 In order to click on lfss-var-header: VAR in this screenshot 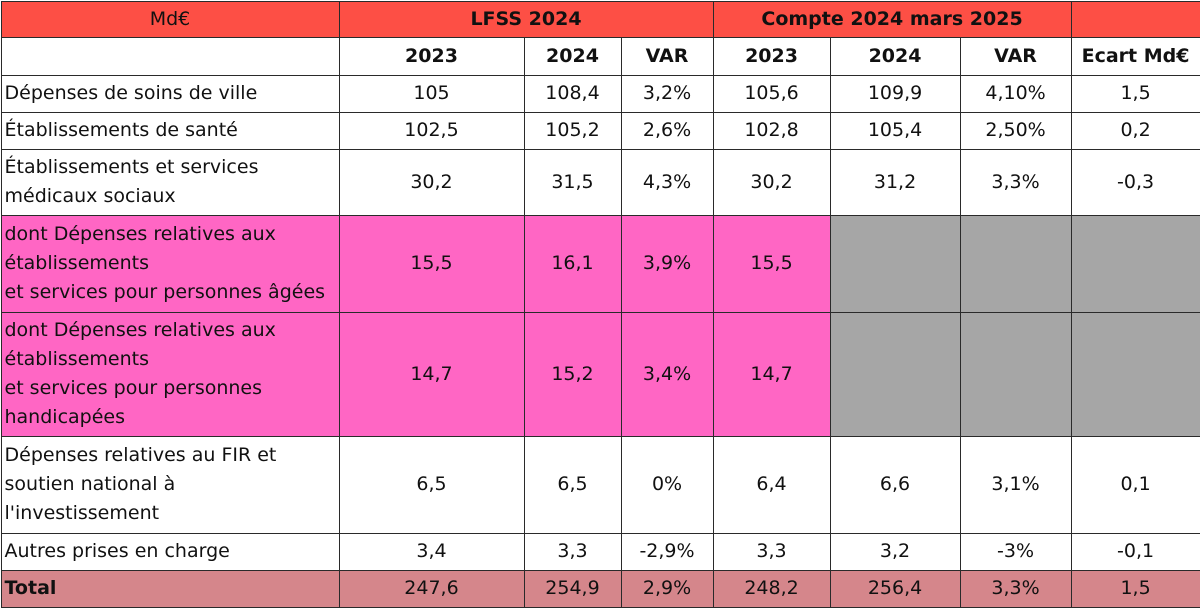, I will do `click(667, 56)`.